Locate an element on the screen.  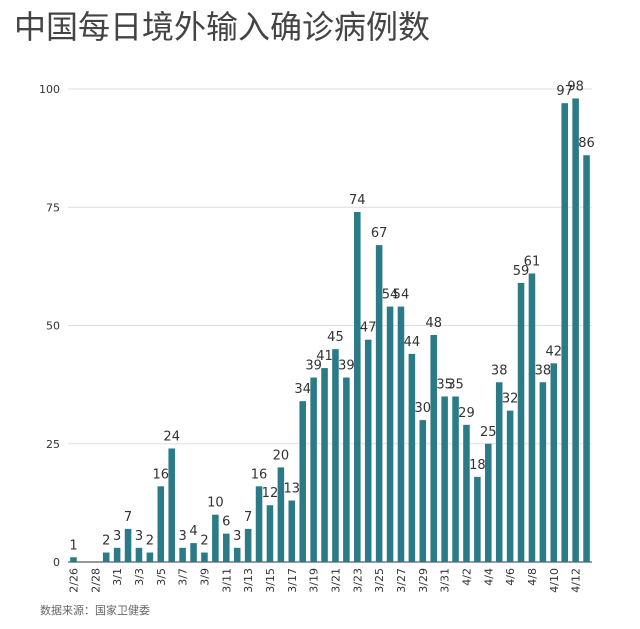
value-label: 67 is located at coordinates (379, 233).